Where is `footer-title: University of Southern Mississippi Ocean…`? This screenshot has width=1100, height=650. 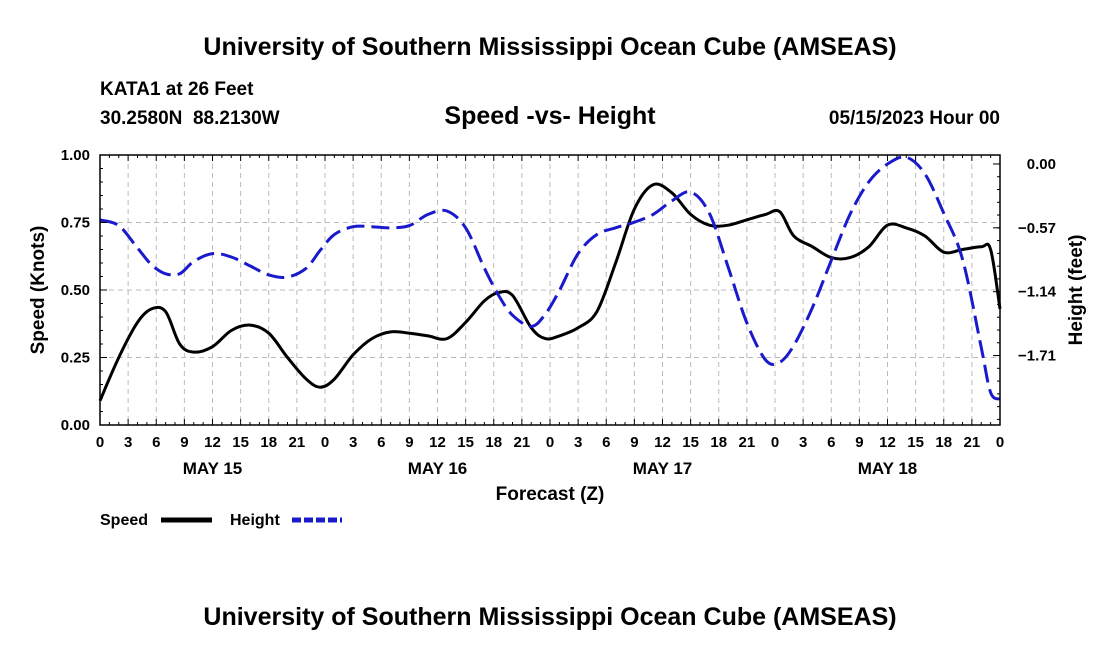 footer-title: University of Southern Mississippi Ocean… is located at coordinates (549, 617).